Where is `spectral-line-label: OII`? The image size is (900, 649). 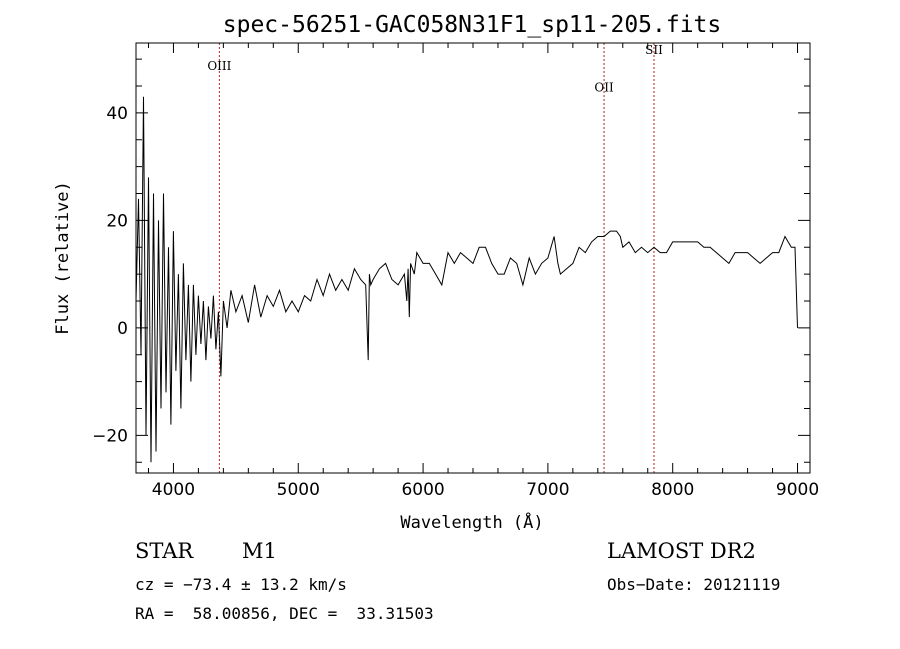
spectral-line-label: OII is located at coordinates (604, 87).